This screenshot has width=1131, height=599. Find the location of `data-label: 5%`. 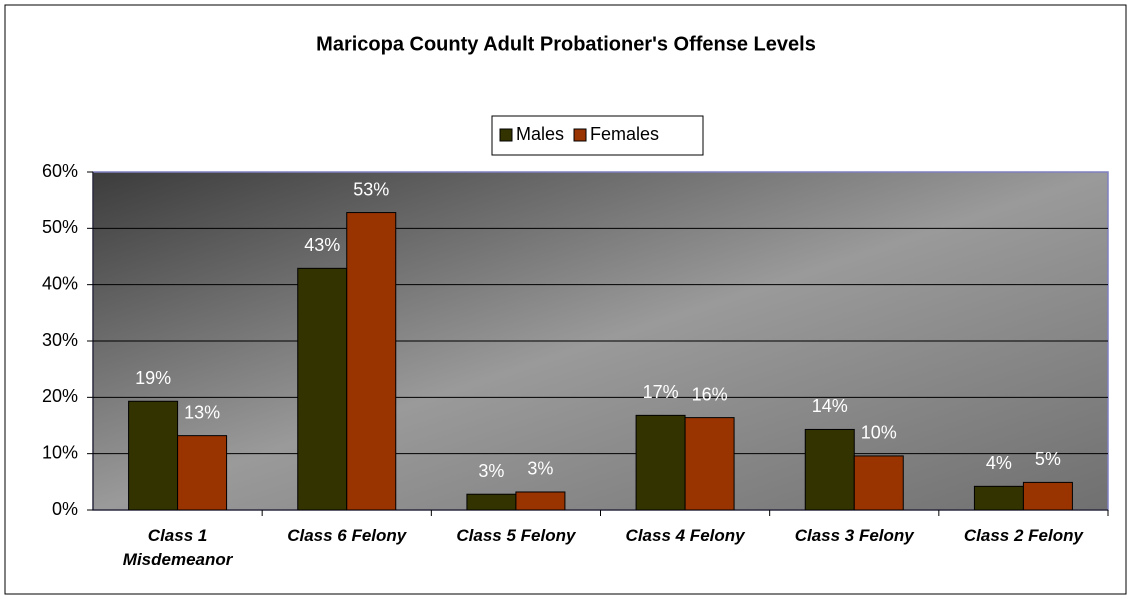

data-label: 5% is located at coordinates (1048, 459).